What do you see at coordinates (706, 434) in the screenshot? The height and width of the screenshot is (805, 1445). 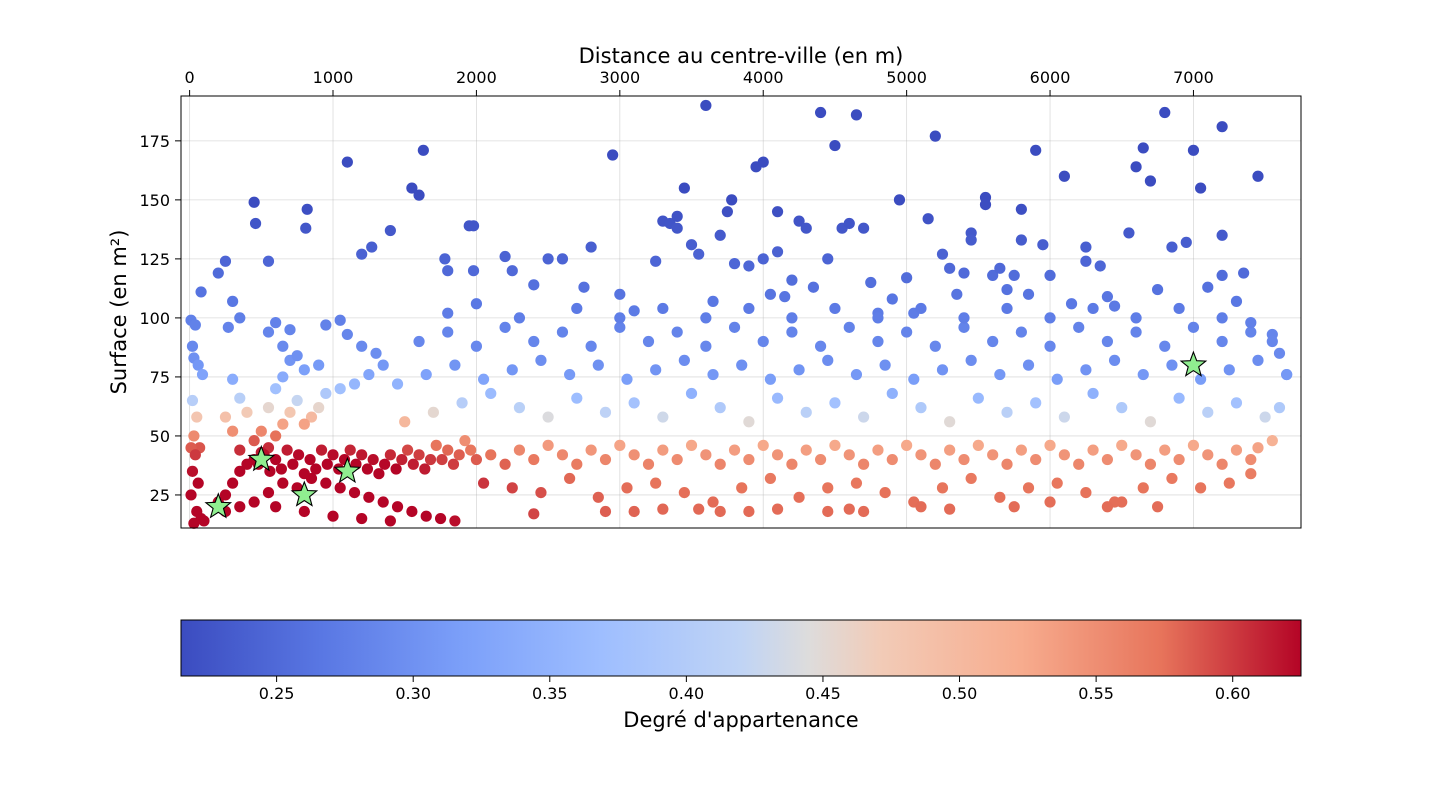 I see `highlighted-stars` at bounding box center [706, 434].